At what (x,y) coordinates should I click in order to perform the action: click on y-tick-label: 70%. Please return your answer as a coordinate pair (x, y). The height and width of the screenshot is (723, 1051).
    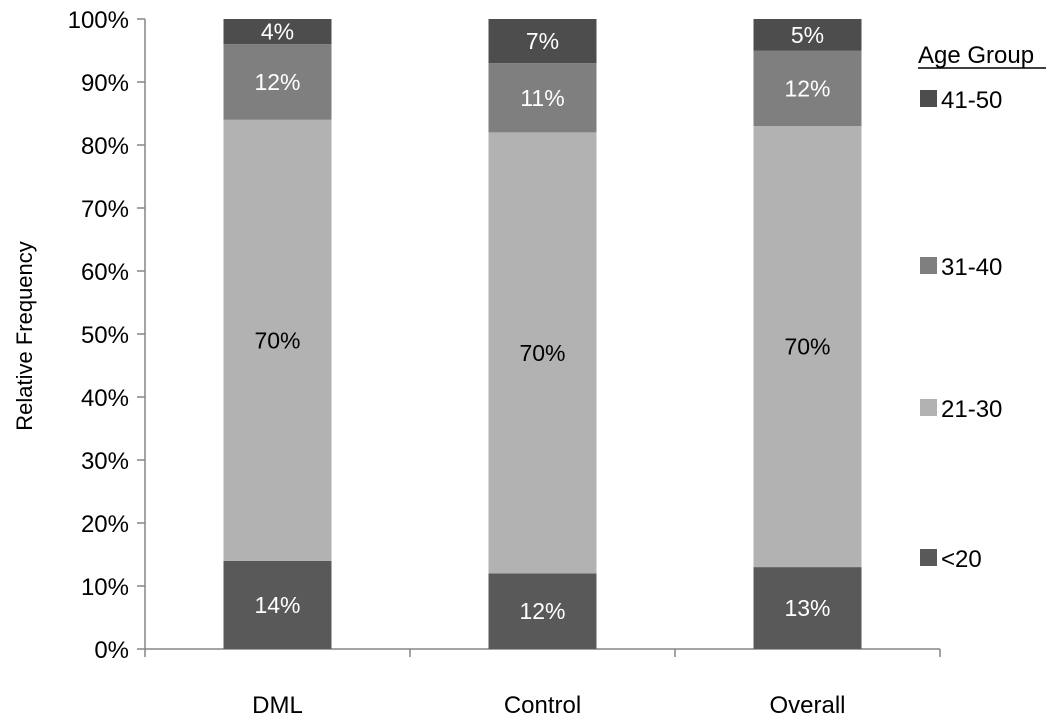
    Looking at the image, I should click on (105, 209).